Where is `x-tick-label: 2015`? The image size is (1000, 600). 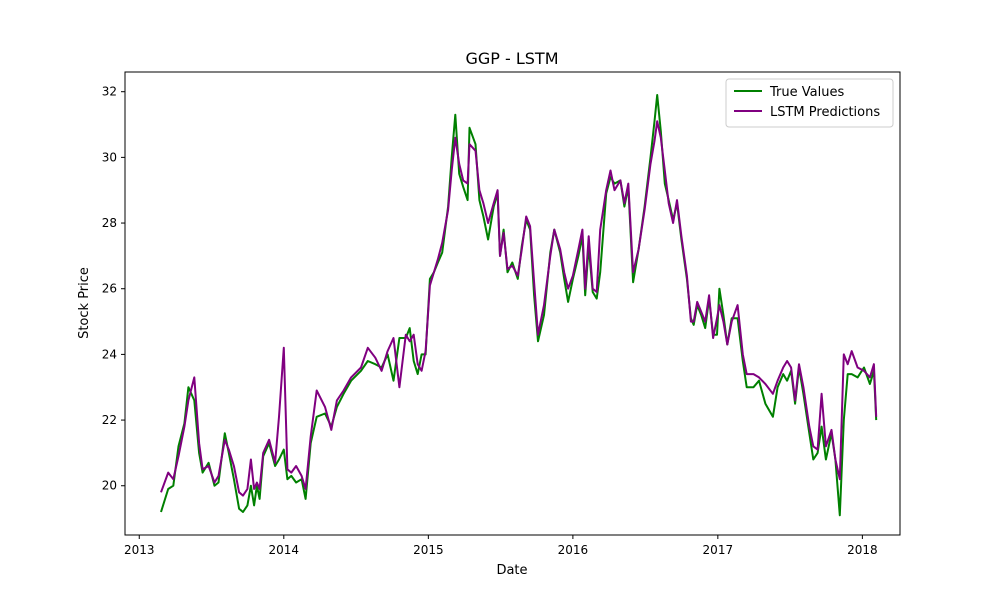
x-tick-label: 2015 is located at coordinates (428, 550).